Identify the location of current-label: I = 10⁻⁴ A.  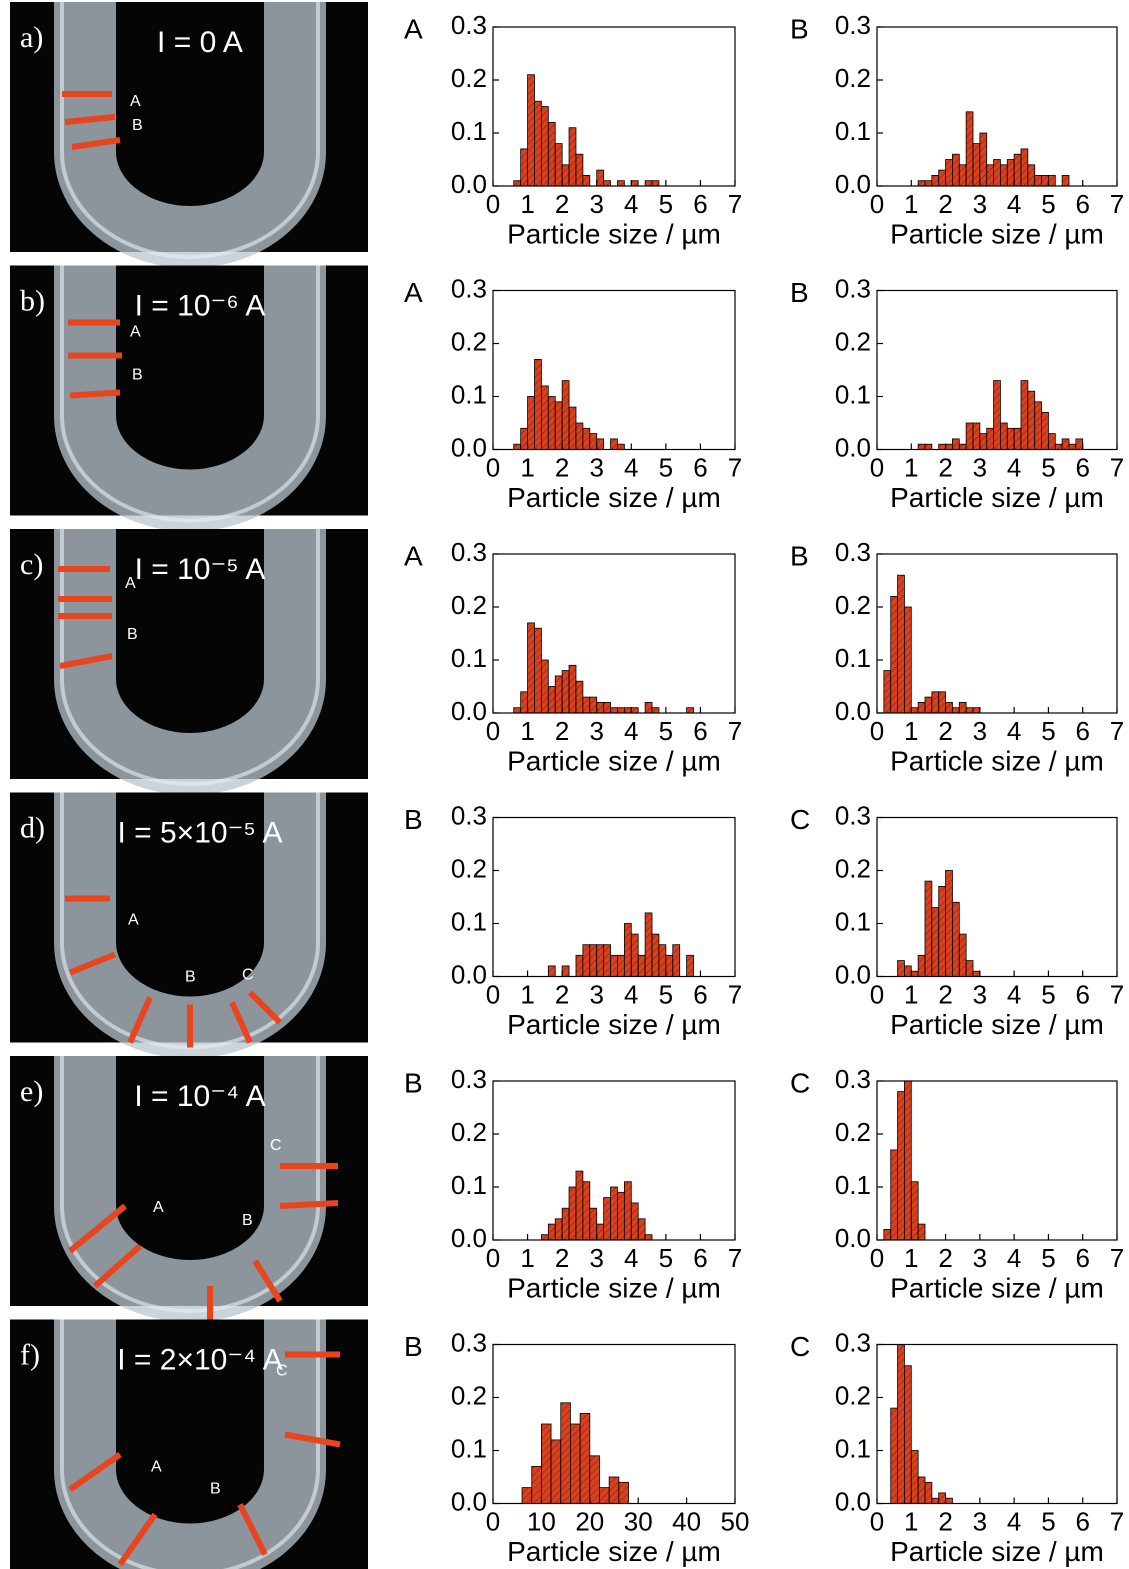
(199, 1096).